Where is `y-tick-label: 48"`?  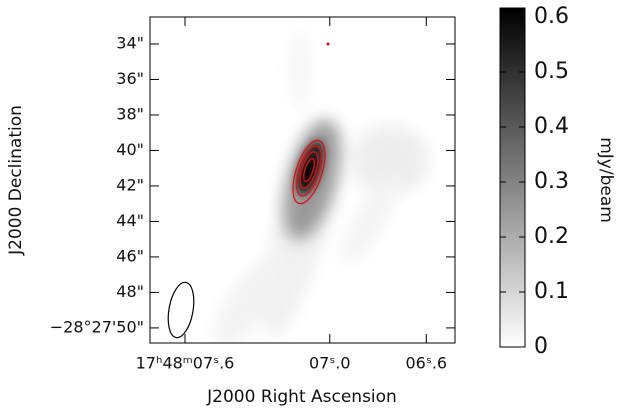 y-tick-label: 48" is located at coordinates (130, 291).